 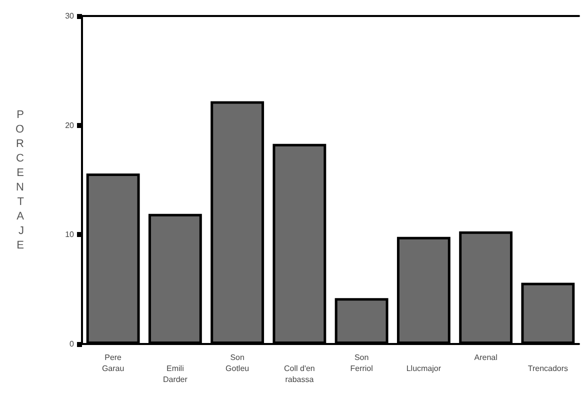 I want to click on x-tick-label: Trencadors, so click(x=548, y=368).